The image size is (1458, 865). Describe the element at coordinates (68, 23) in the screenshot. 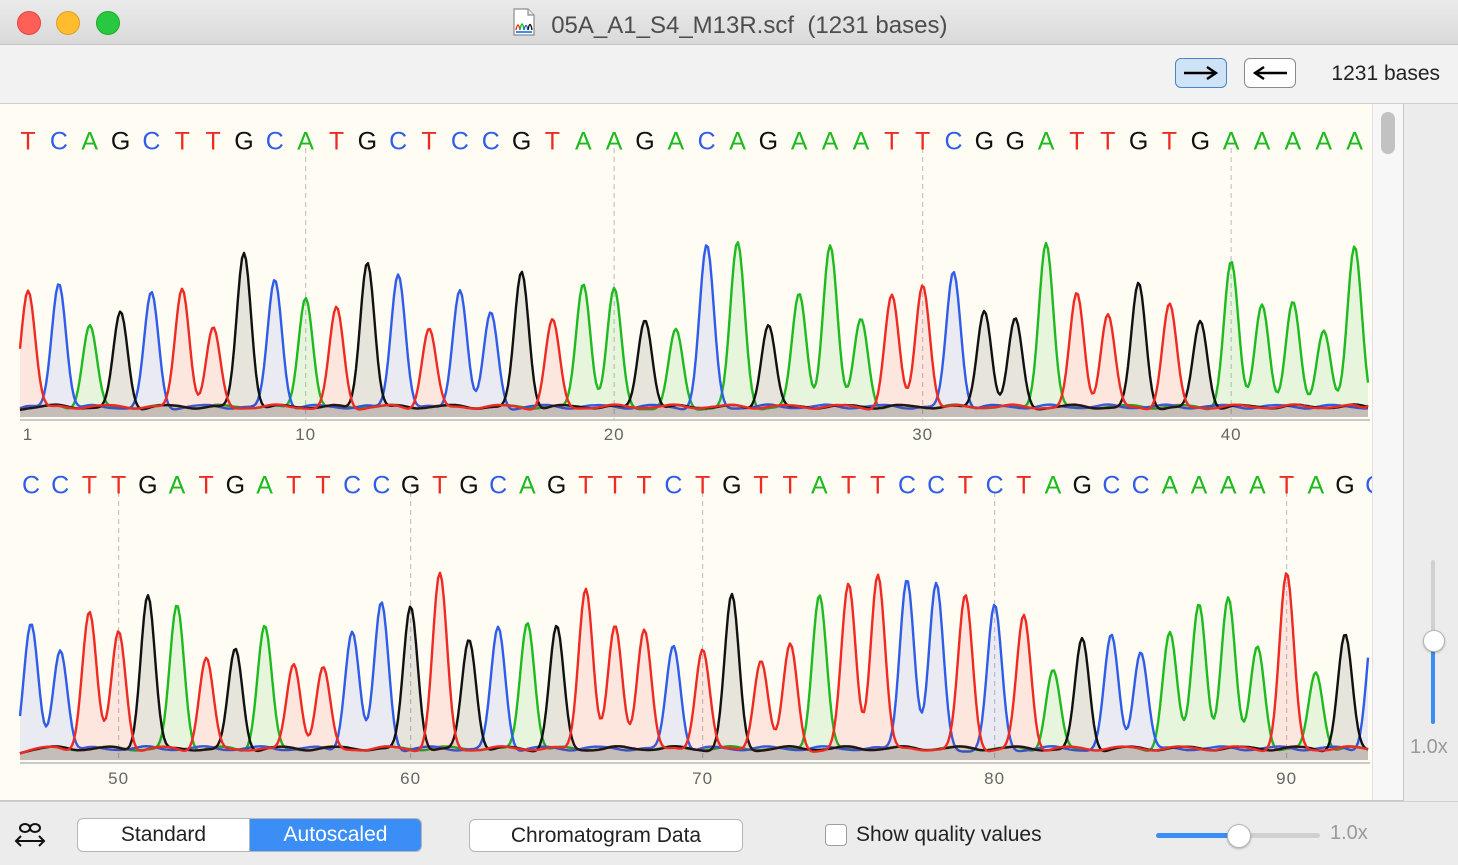

I see `minimize-window-button` at that location.